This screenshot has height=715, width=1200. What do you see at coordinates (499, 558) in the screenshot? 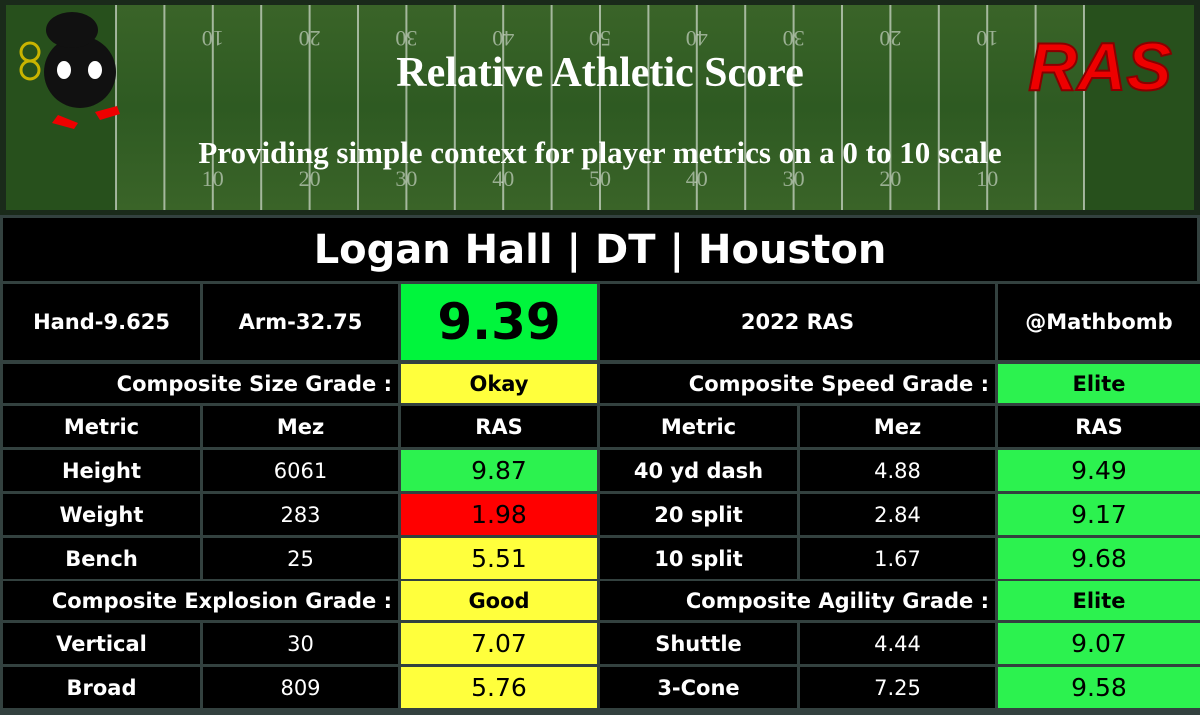
I see `ras: 5.51` at bounding box center [499, 558].